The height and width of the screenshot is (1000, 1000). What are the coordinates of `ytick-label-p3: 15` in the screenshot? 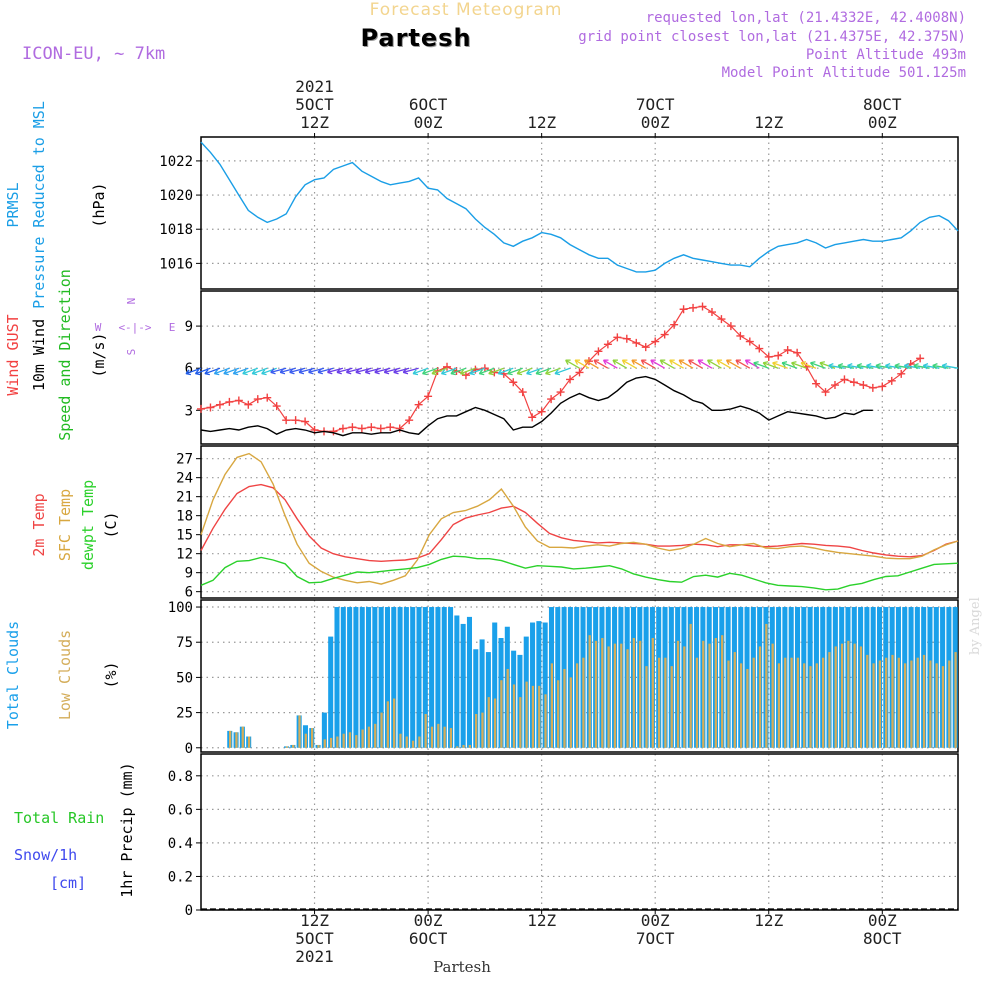 It's located at (184, 536).